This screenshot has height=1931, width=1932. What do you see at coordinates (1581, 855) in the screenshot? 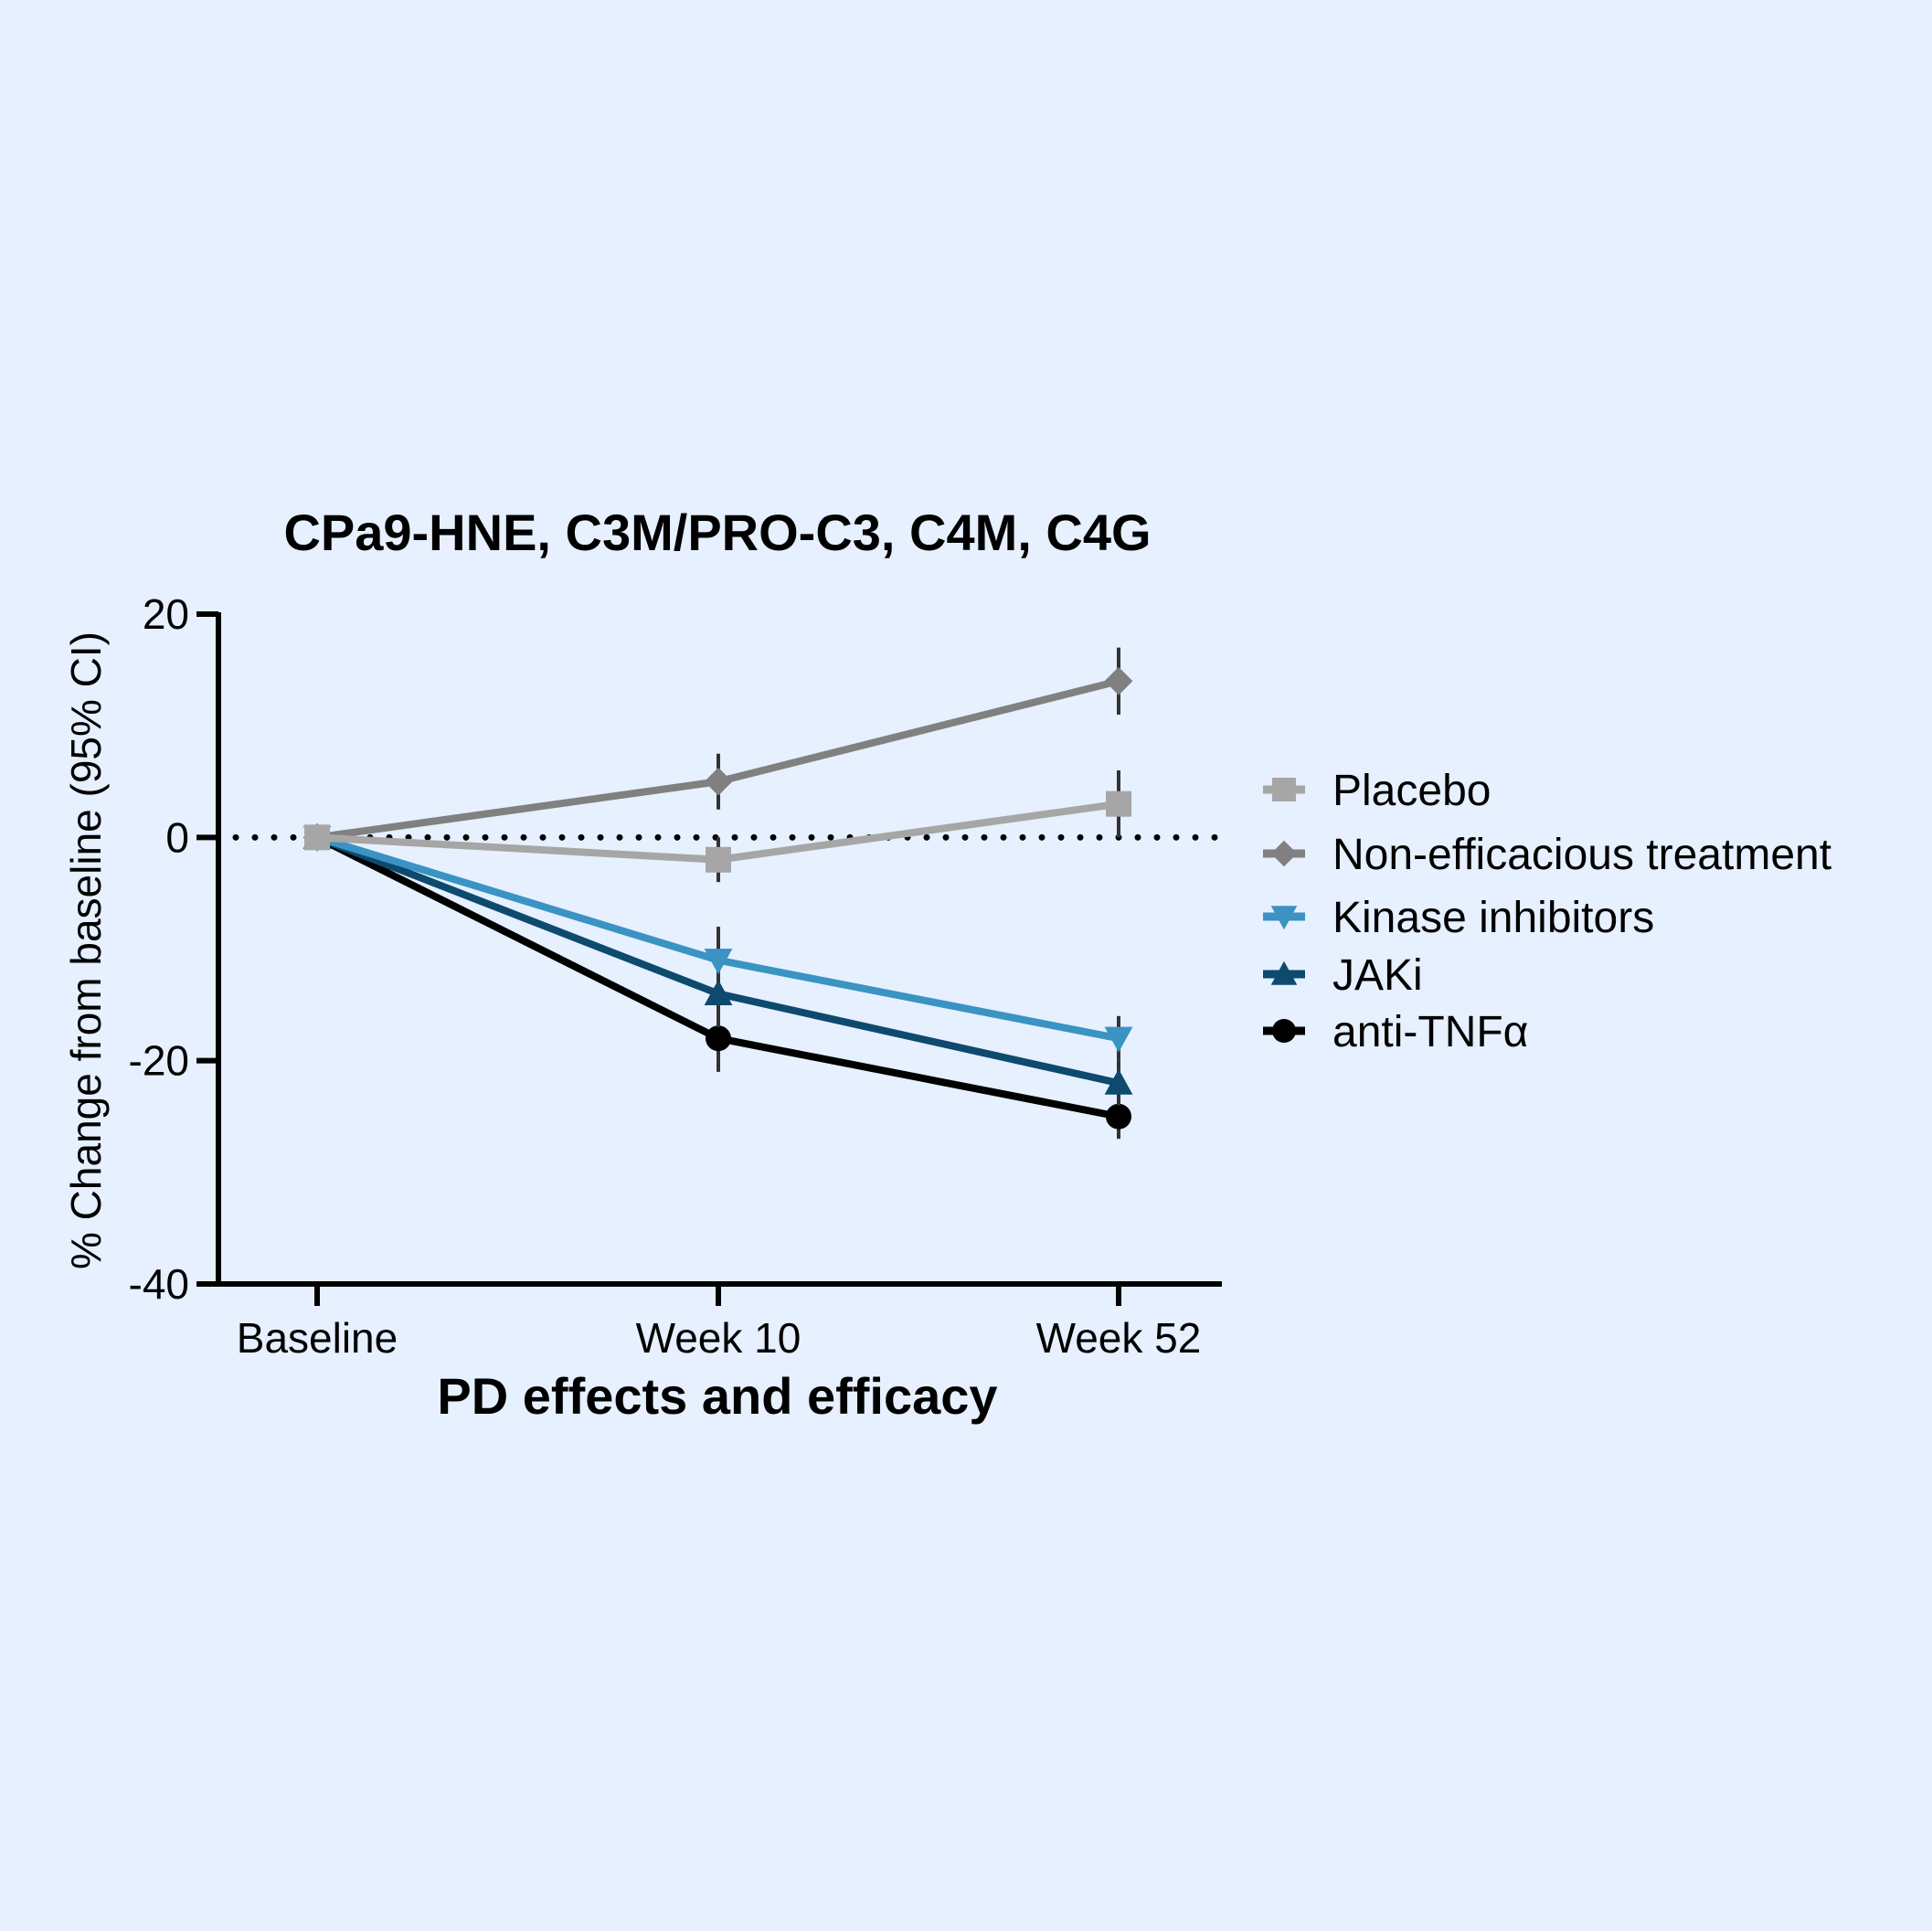
I see `legend-label: Non-efficacious treatment` at bounding box center [1581, 855].